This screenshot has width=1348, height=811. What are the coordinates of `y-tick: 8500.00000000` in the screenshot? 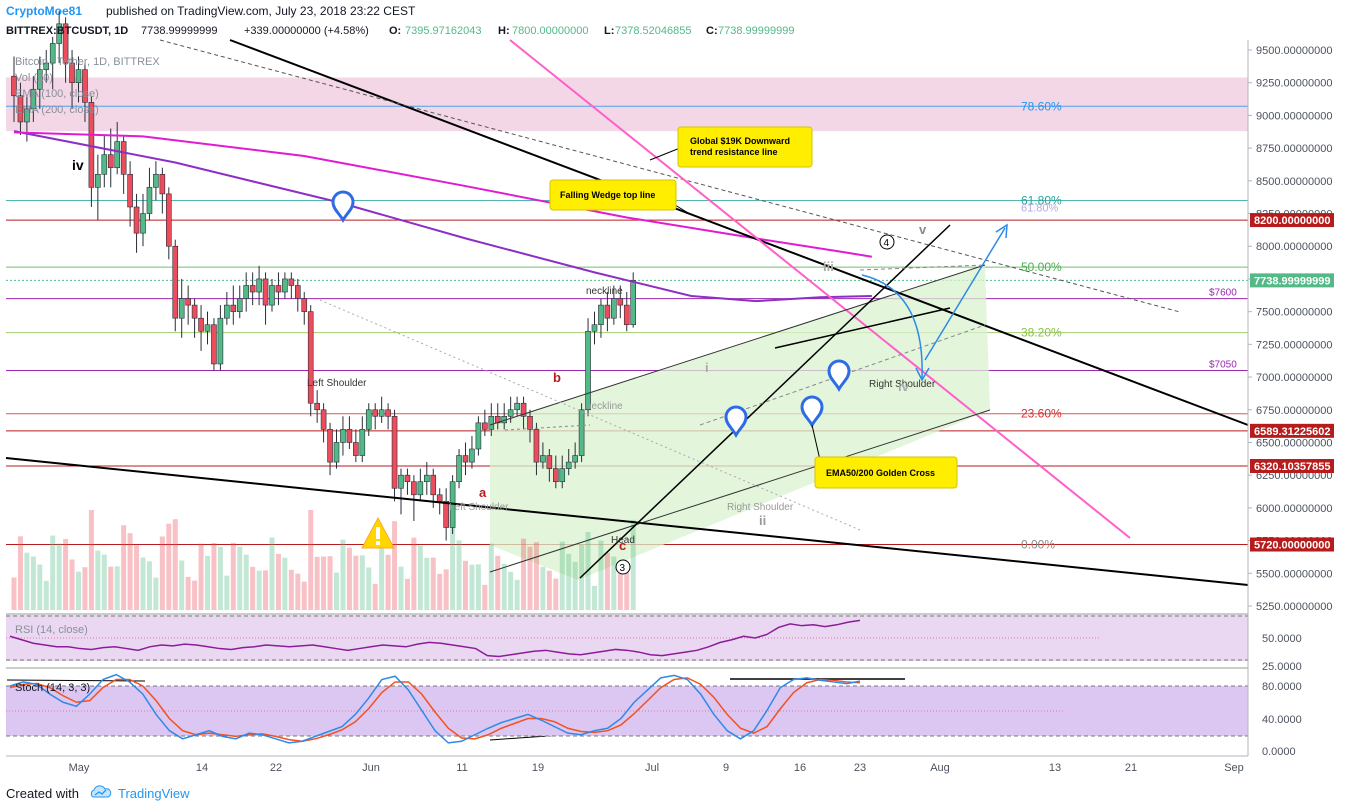 It's located at (1294, 182).